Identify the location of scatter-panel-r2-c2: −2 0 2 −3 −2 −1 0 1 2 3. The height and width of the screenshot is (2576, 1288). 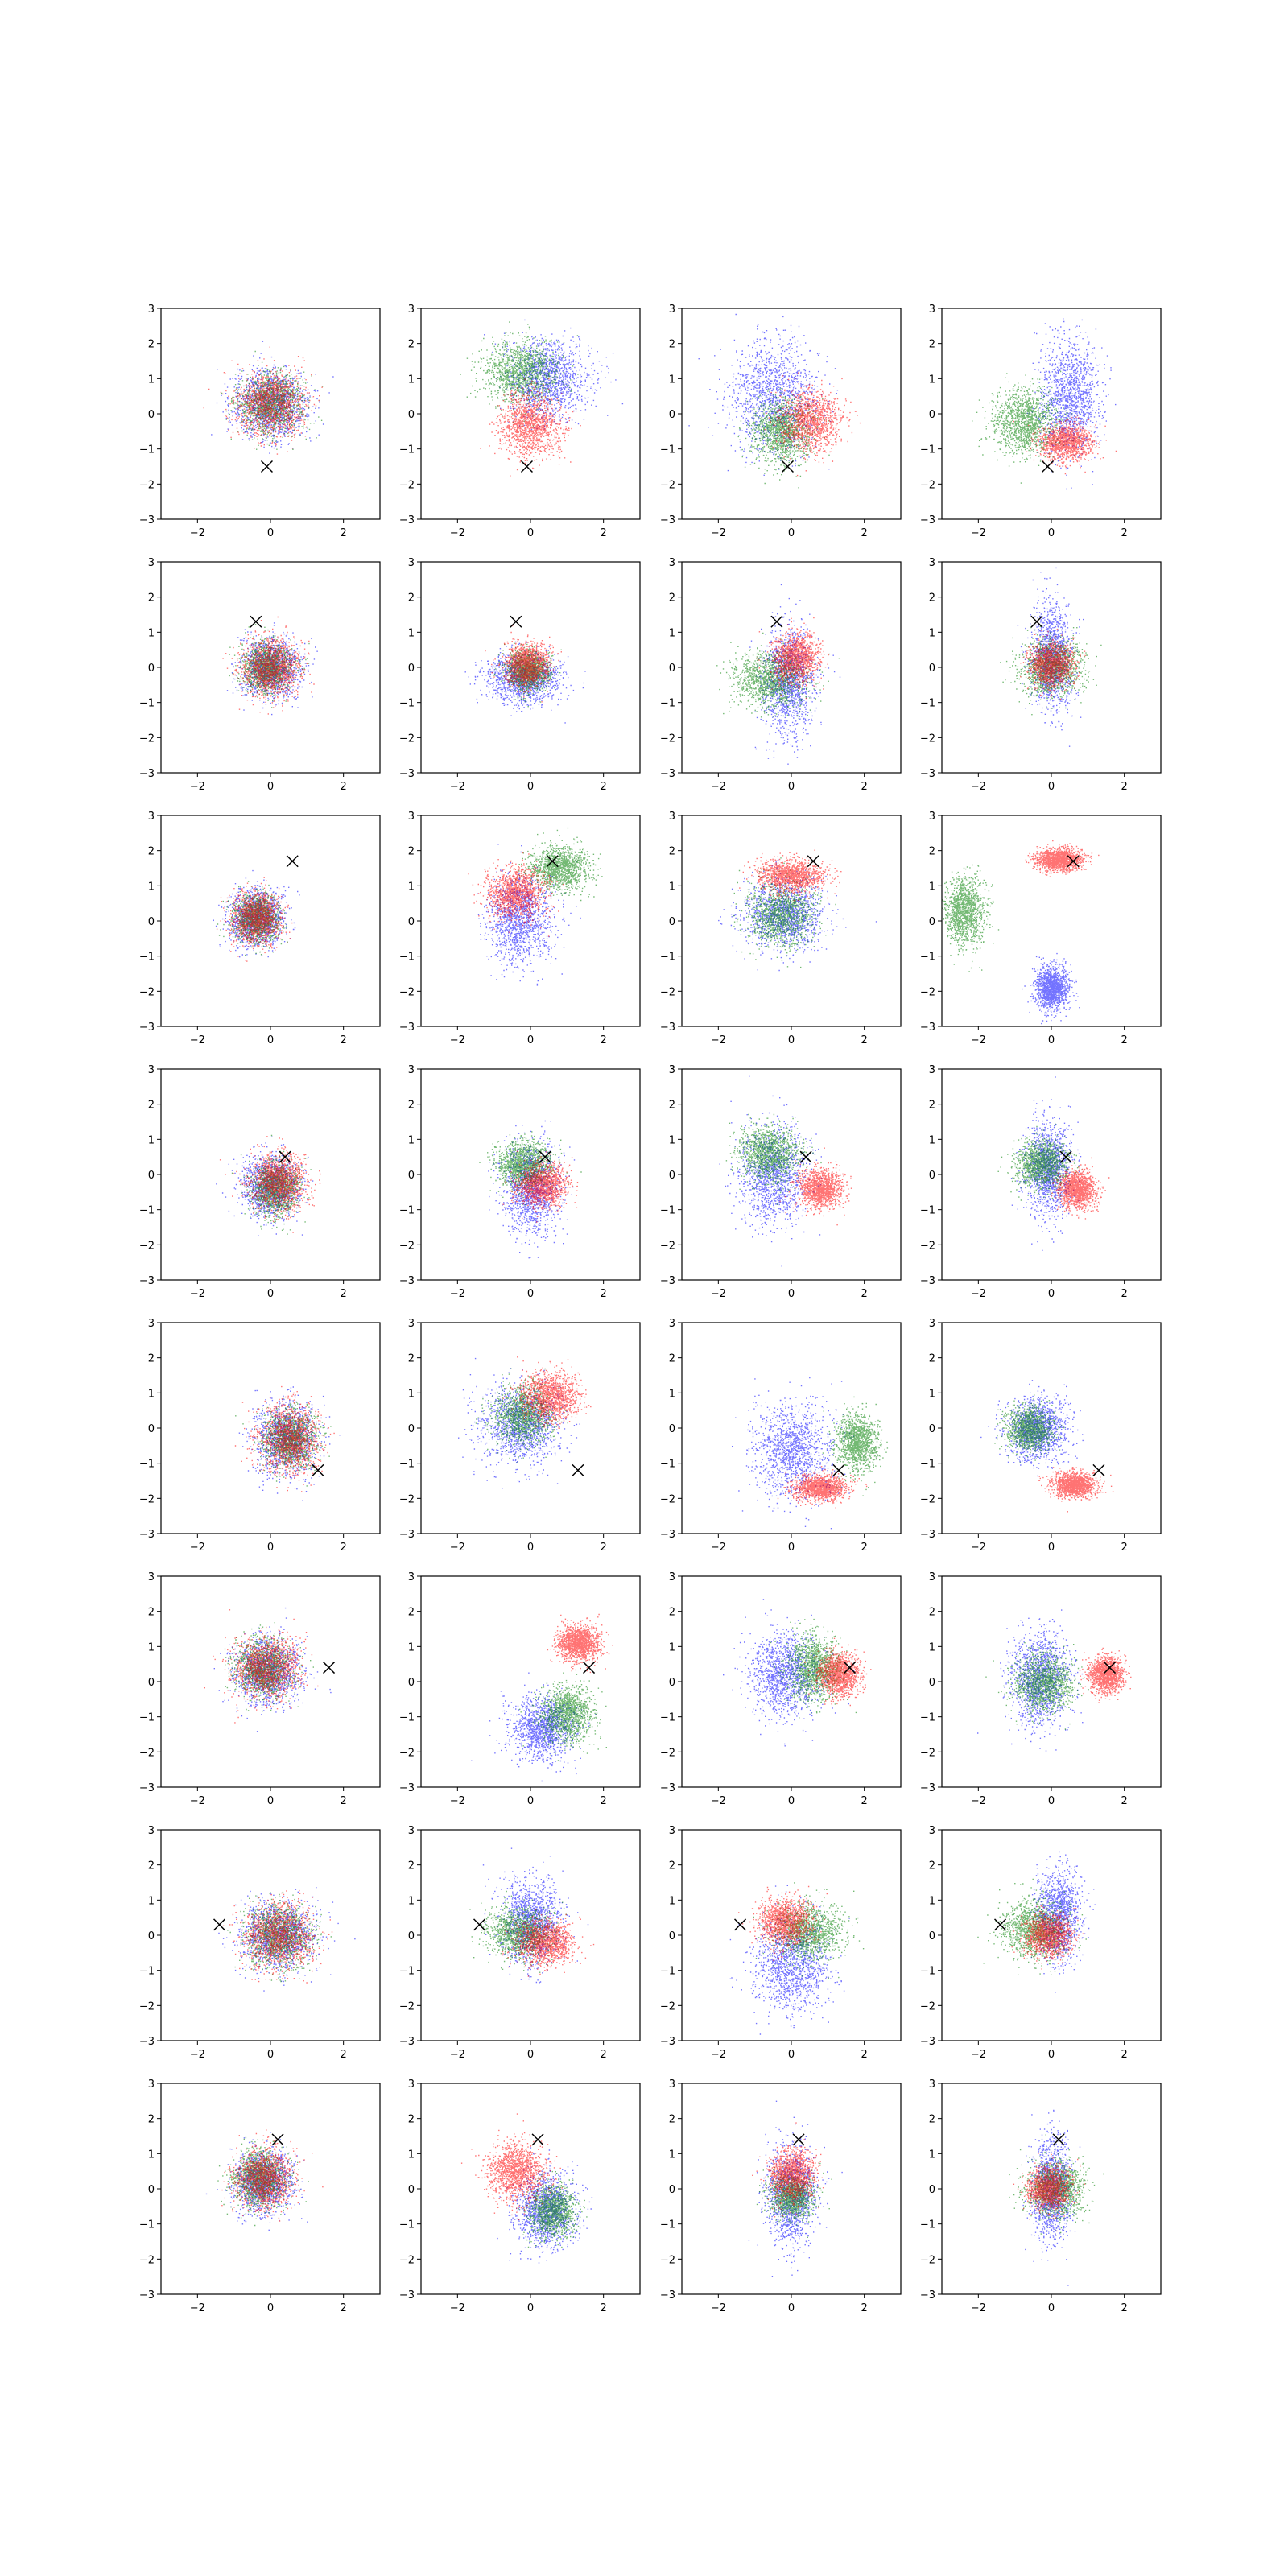
(520, 675).